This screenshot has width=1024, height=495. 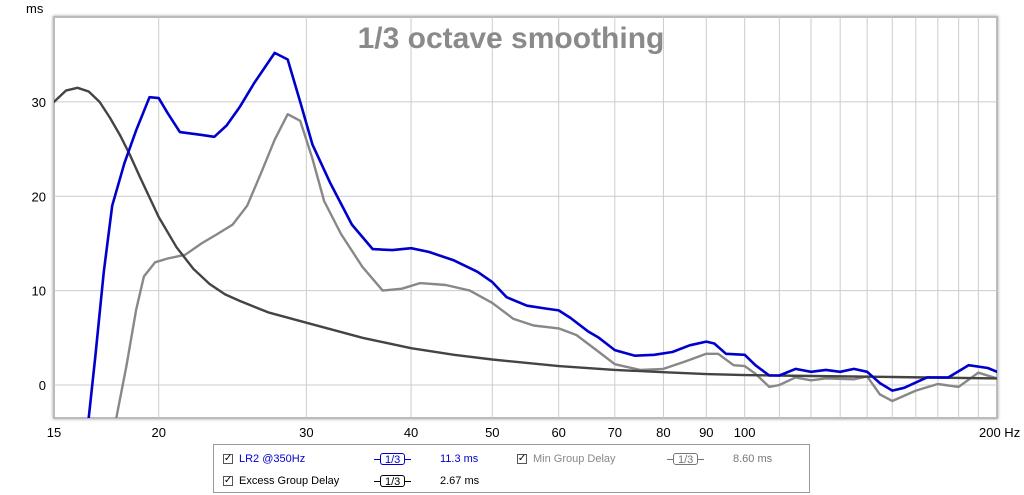 I want to click on x-tick-label: 50, so click(x=492, y=432).